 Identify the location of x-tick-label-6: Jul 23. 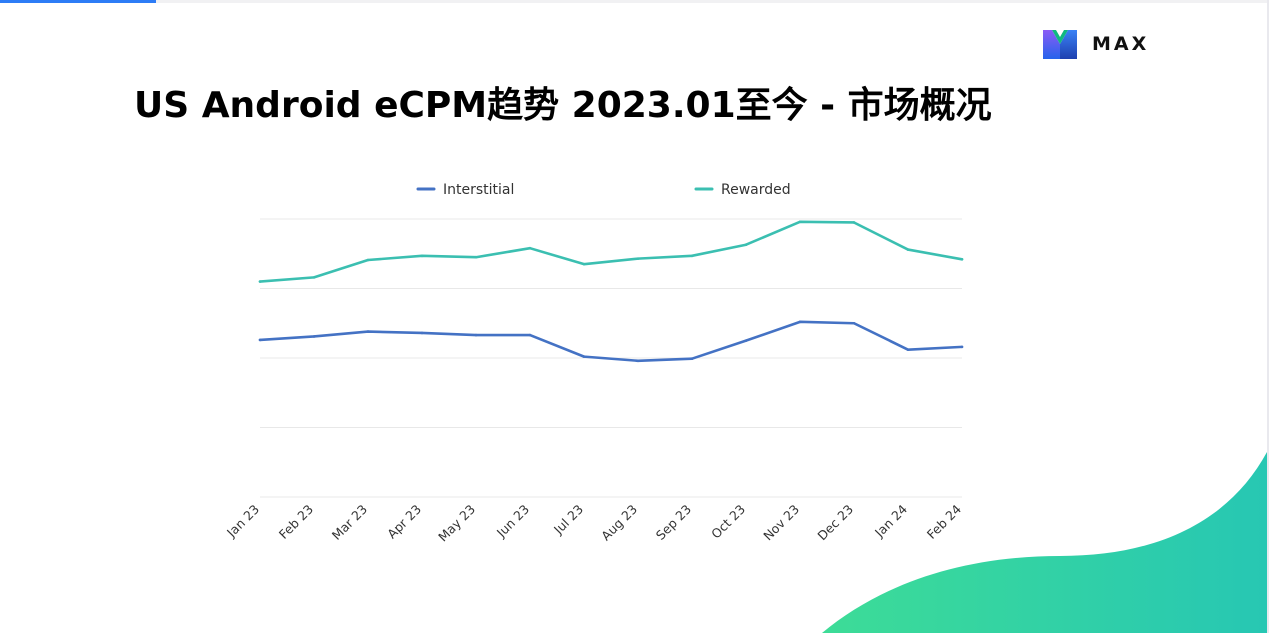
(568, 520).